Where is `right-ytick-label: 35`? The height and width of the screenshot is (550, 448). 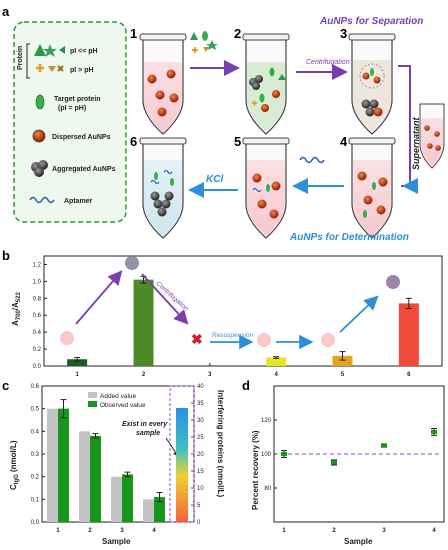
right-ytick-label: 35 is located at coordinates (200, 404).